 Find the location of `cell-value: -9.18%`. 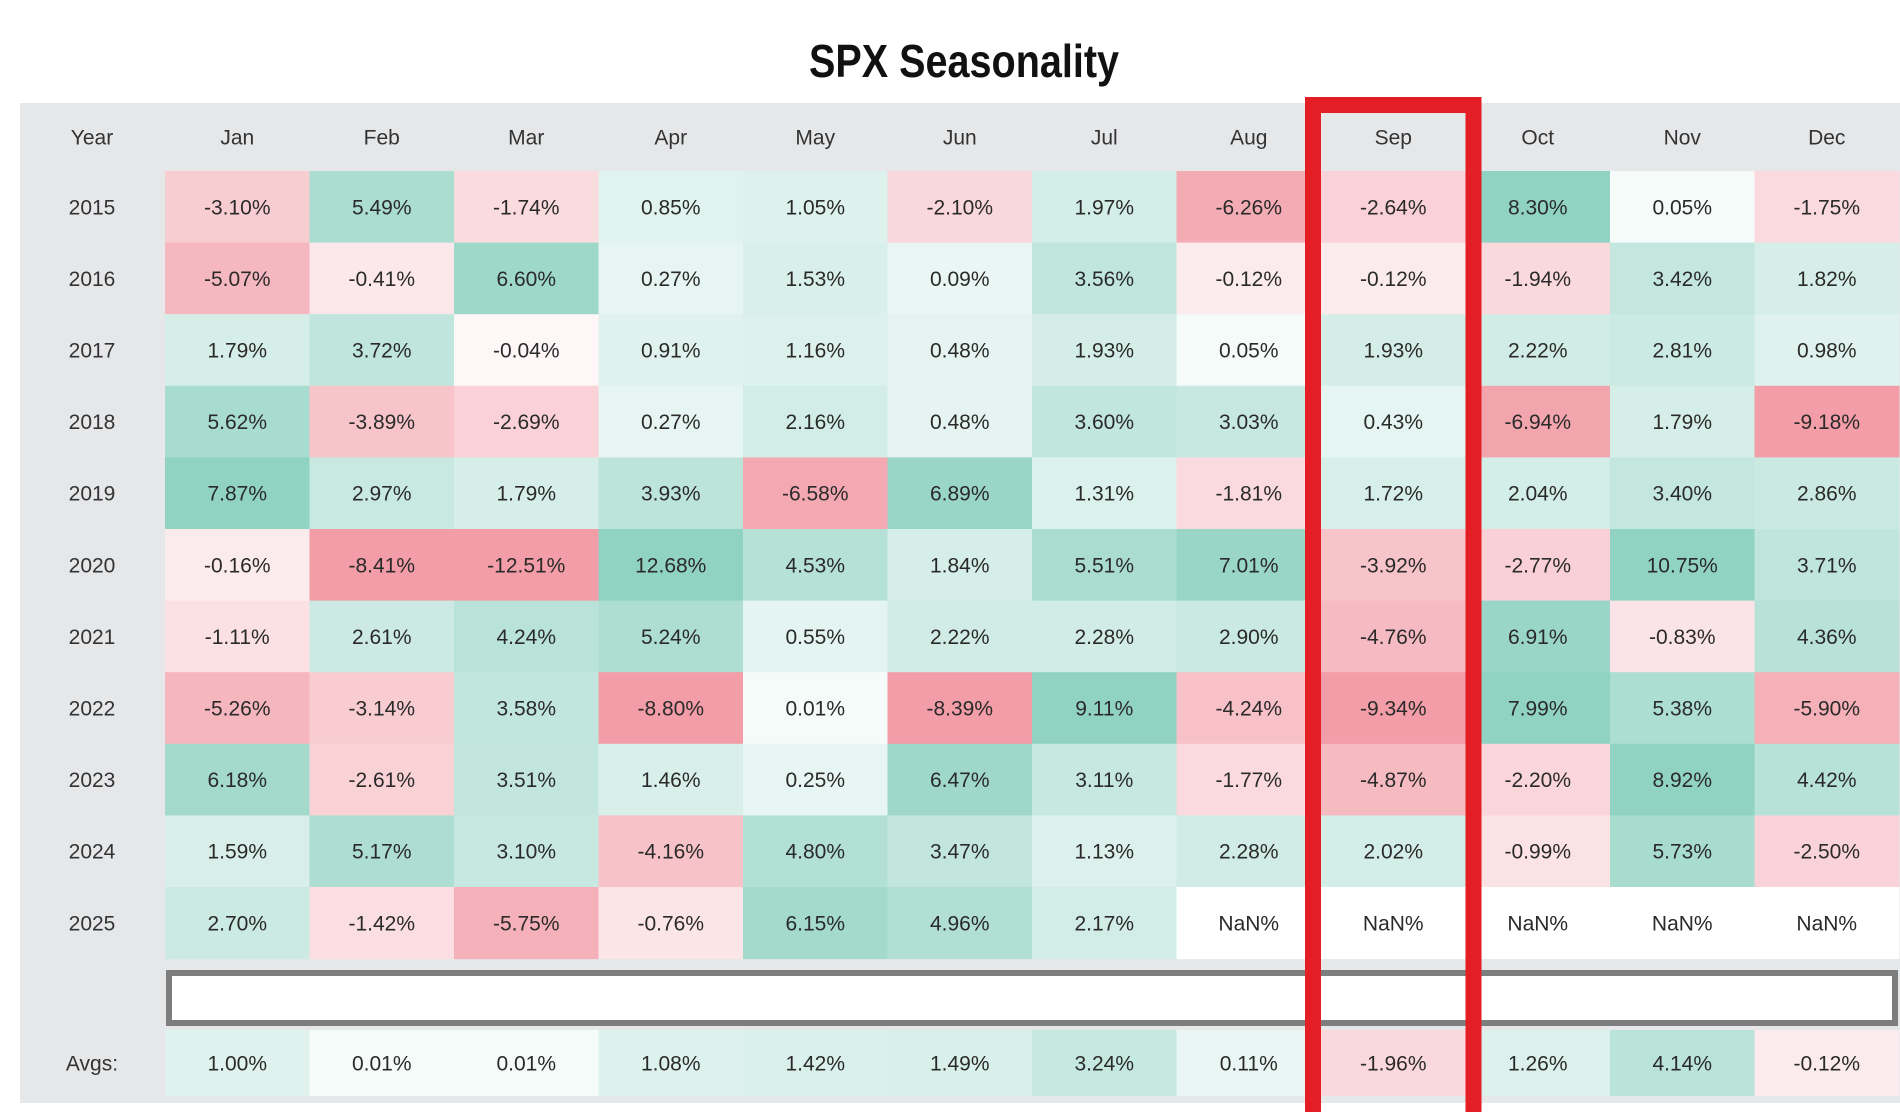

cell-value: -9.18% is located at coordinates (1826, 422).